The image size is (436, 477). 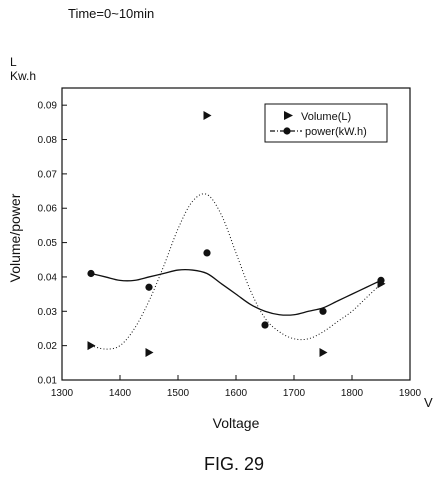 I want to click on y-tick-label: 0.07, so click(x=48, y=174).